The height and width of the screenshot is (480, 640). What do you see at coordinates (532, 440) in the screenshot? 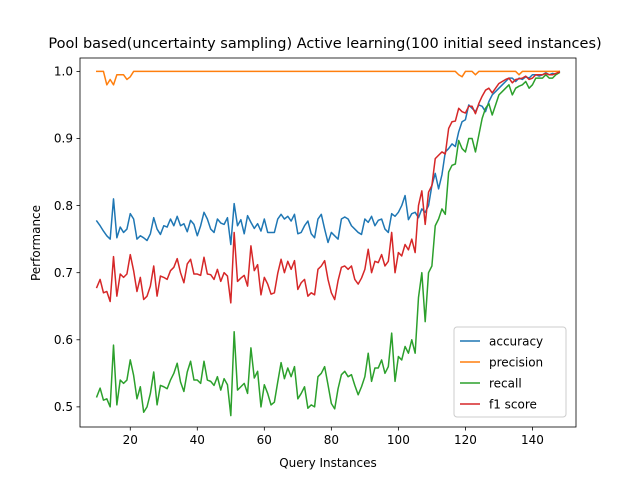
I see `x-tick-label: 140` at bounding box center [532, 440].